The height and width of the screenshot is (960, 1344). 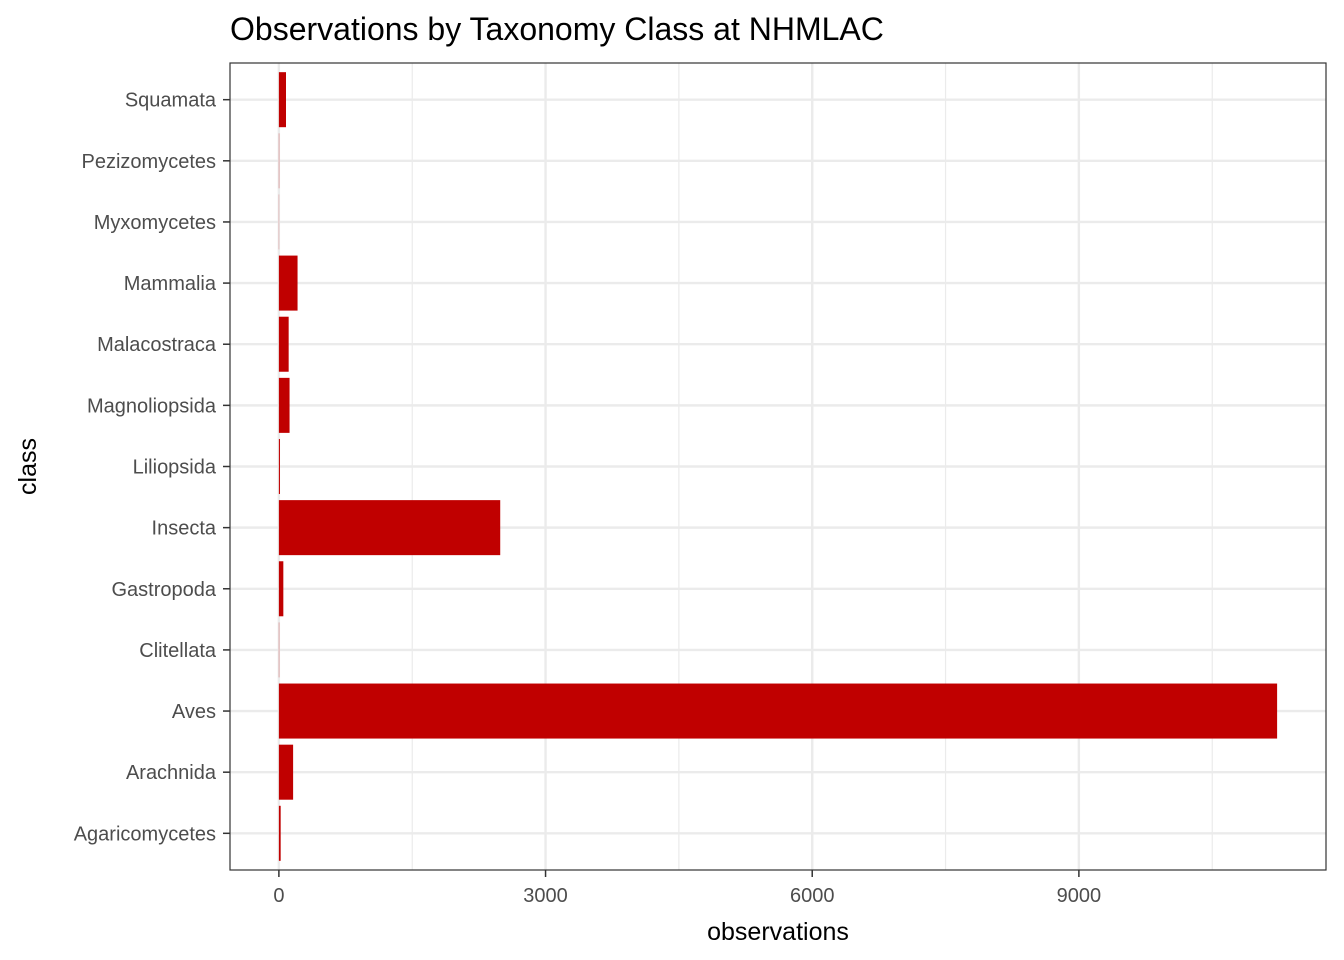 I want to click on y-tick-label: Agaricomycetes, so click(x=145, y=834).